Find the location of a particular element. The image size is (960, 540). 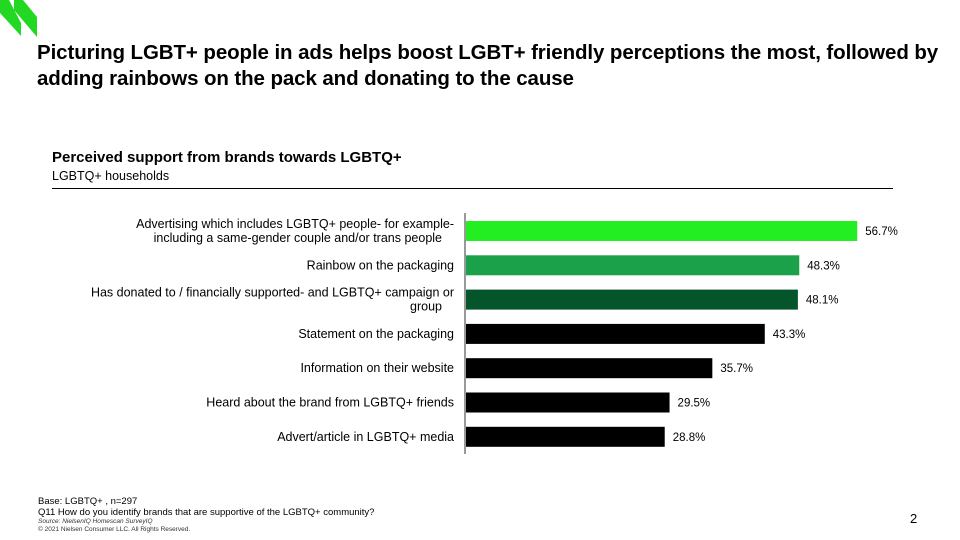

category-label-5-line-1: Information on their website is located at coordinates (377, 368).